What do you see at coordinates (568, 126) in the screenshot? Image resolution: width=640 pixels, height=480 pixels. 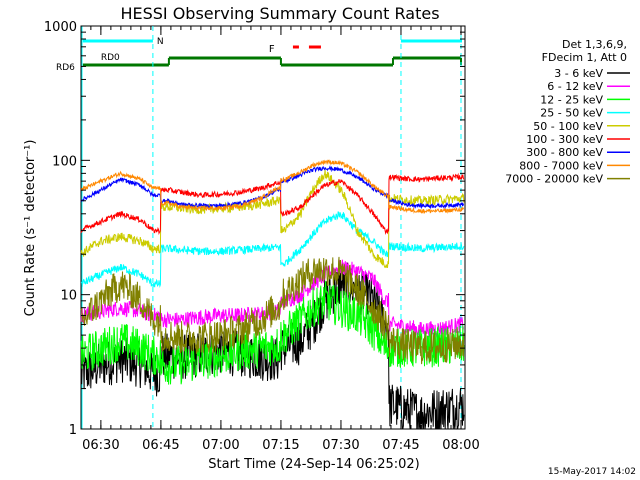 I see `legend-label: 50 - 100 keV` at bounding box center [568, 126].